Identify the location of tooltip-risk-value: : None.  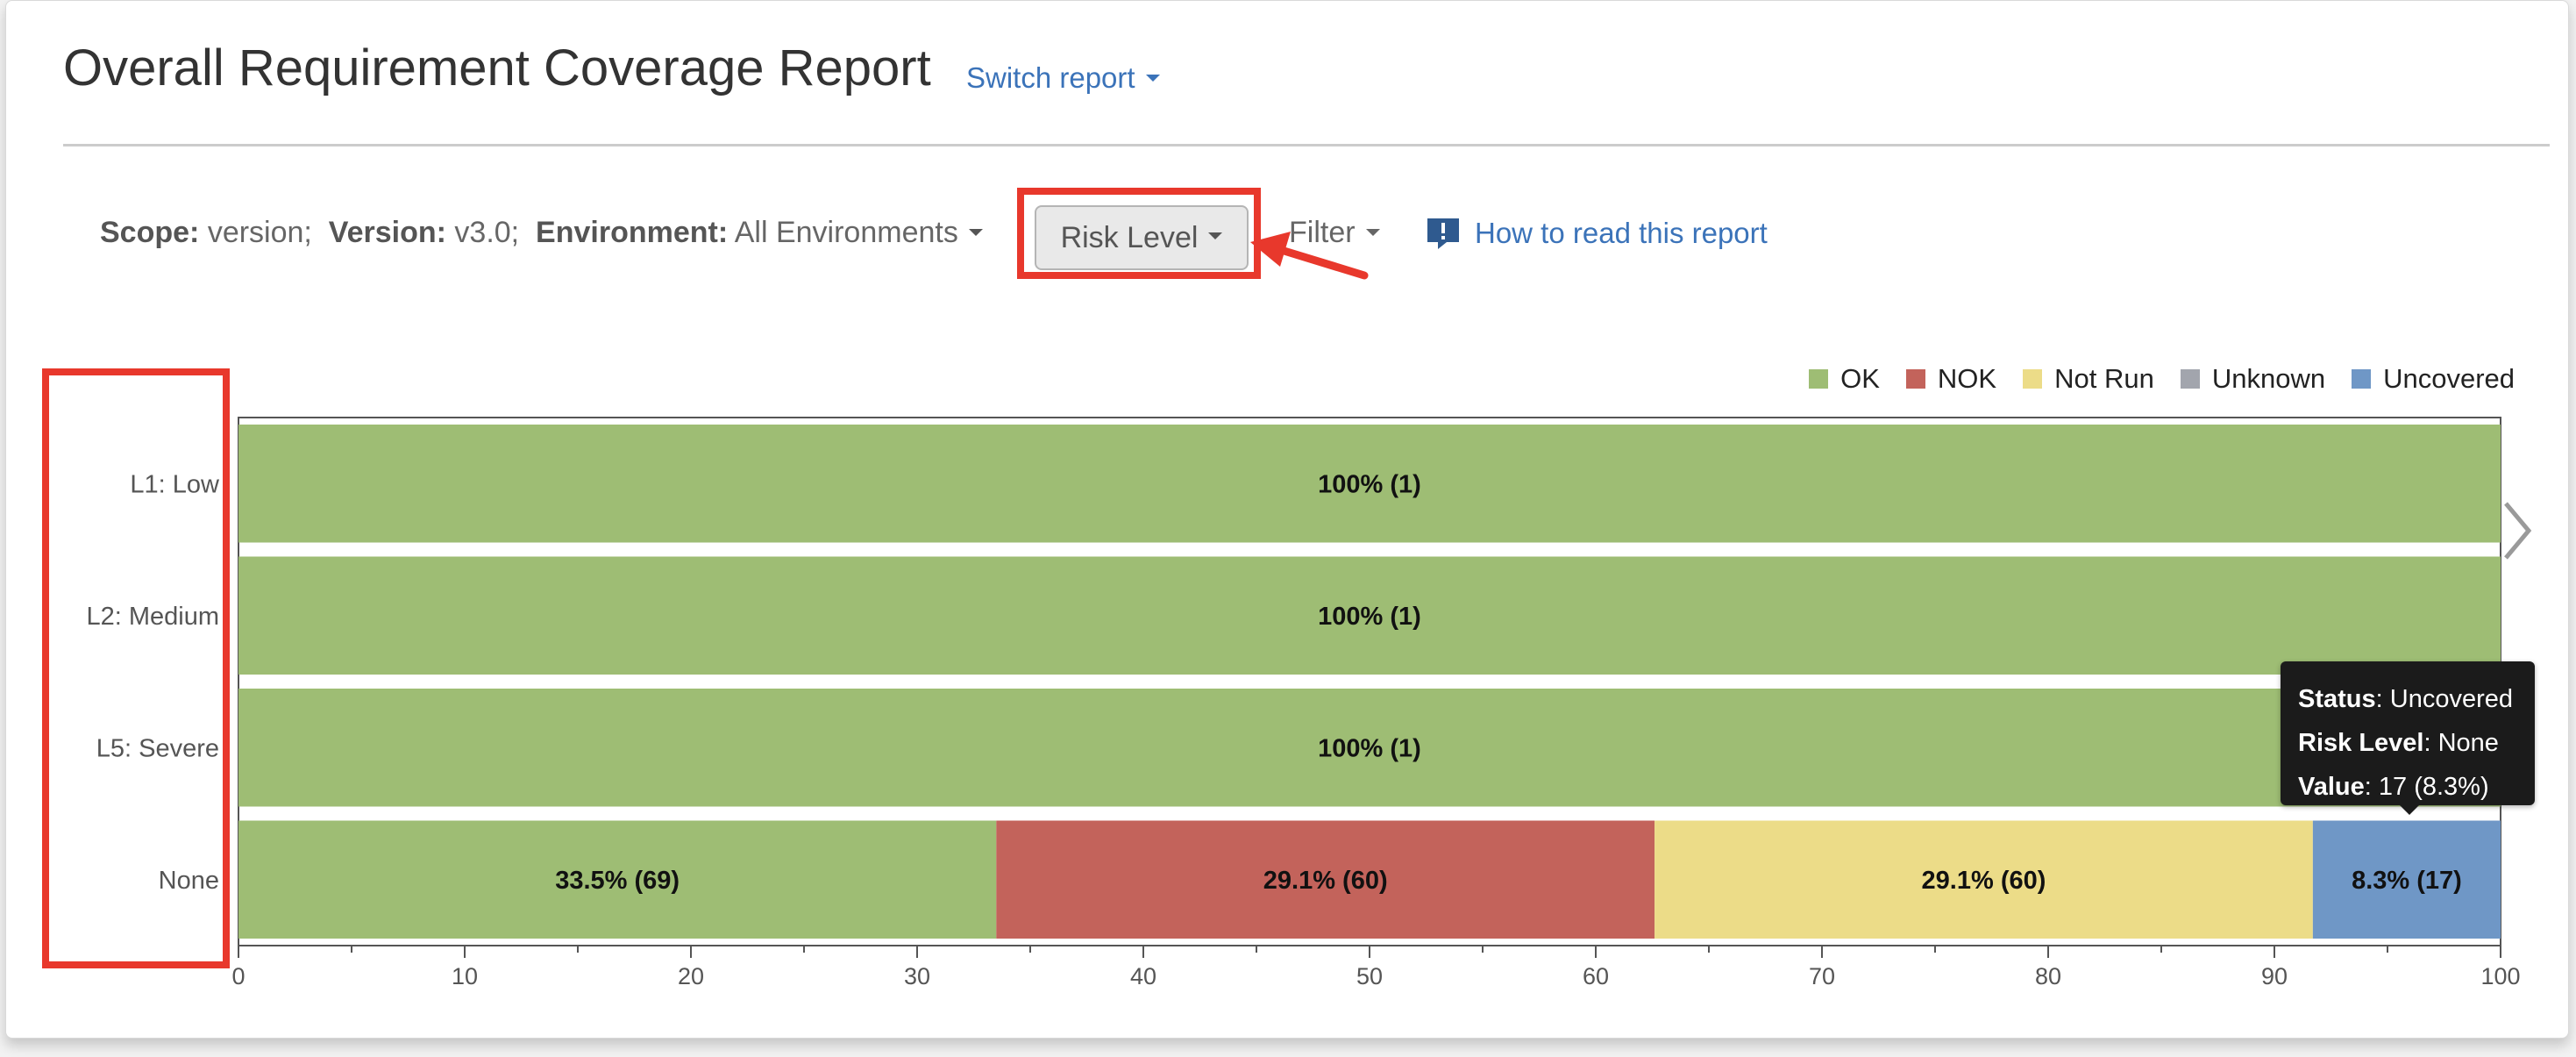
(2461, 743).